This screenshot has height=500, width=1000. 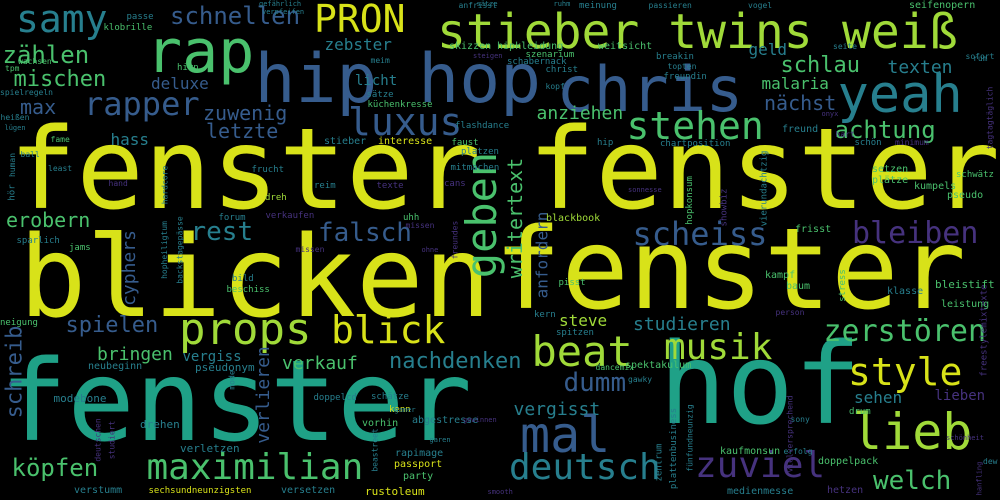 I want to click on cloud-word: beat, so click(x=582, y=351).